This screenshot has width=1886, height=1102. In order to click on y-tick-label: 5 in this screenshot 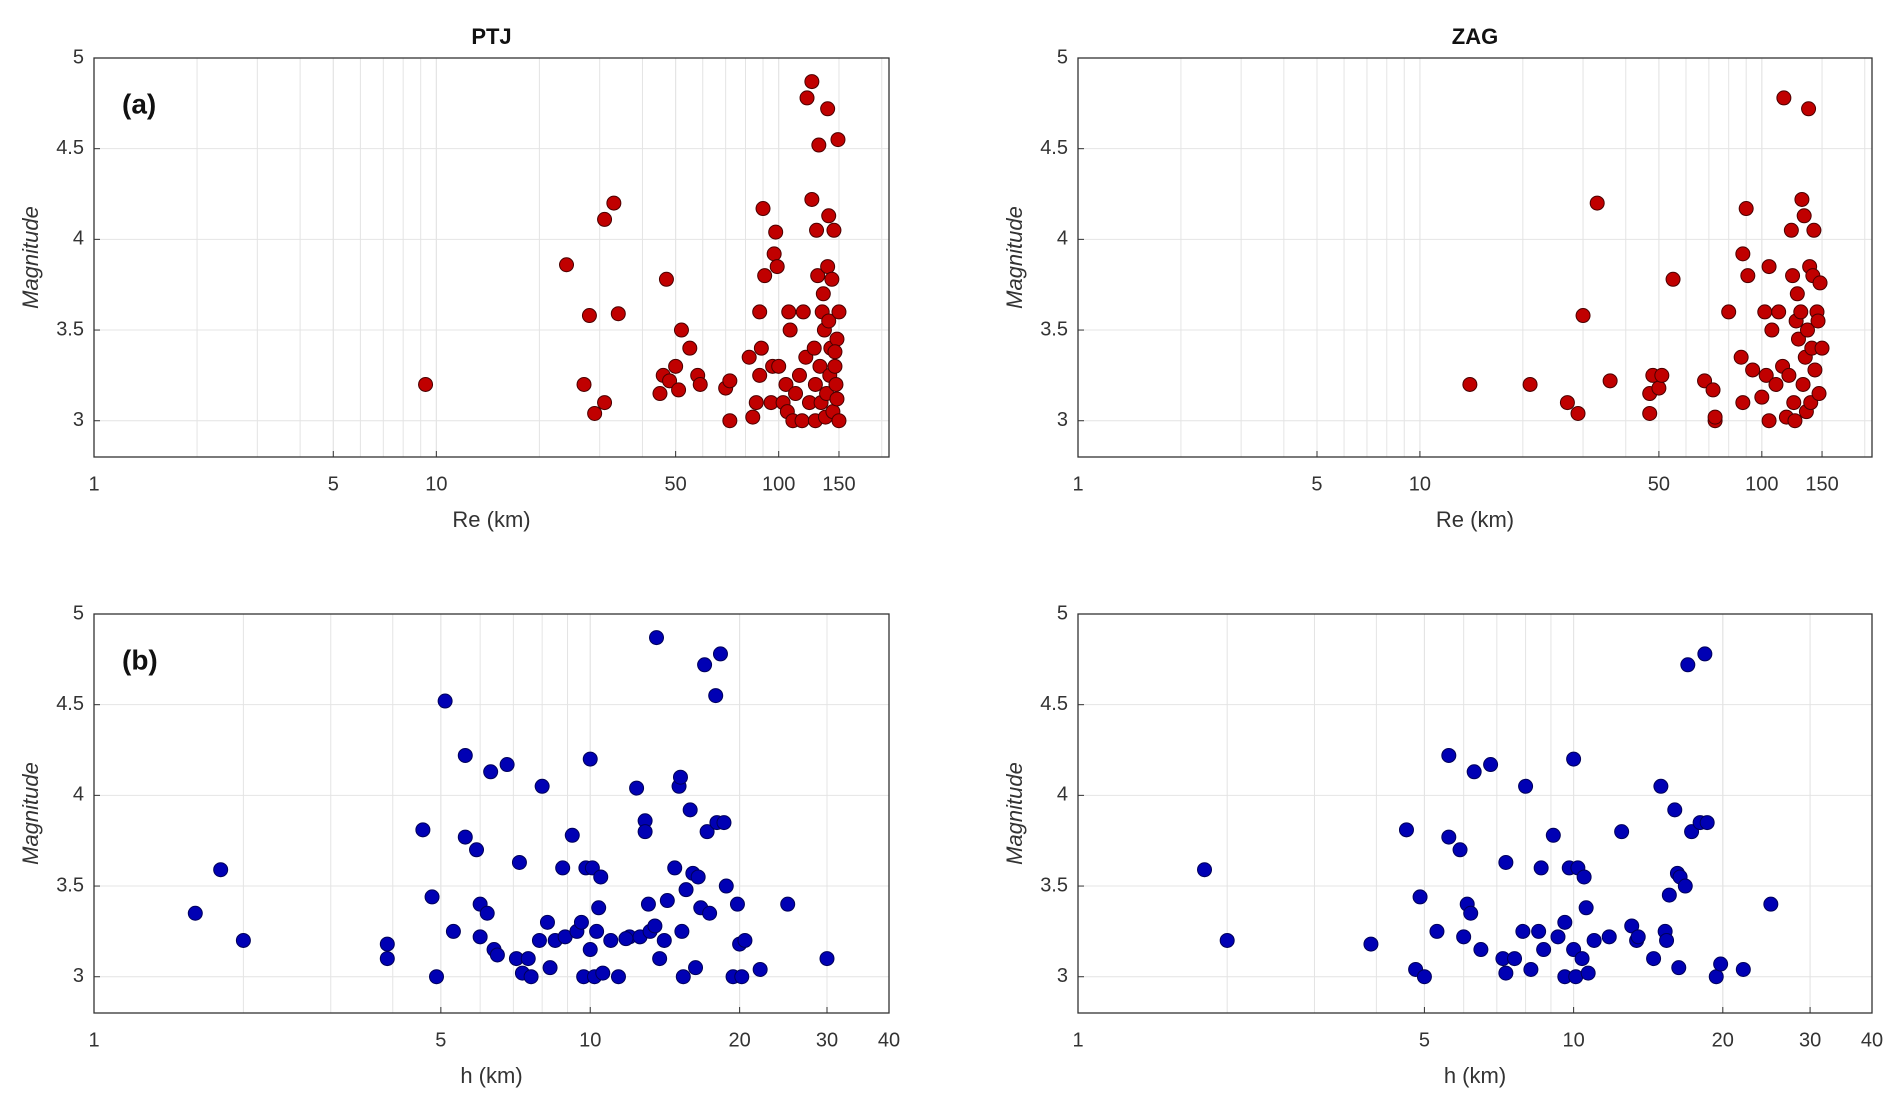, I will do `click(78, 57)`.